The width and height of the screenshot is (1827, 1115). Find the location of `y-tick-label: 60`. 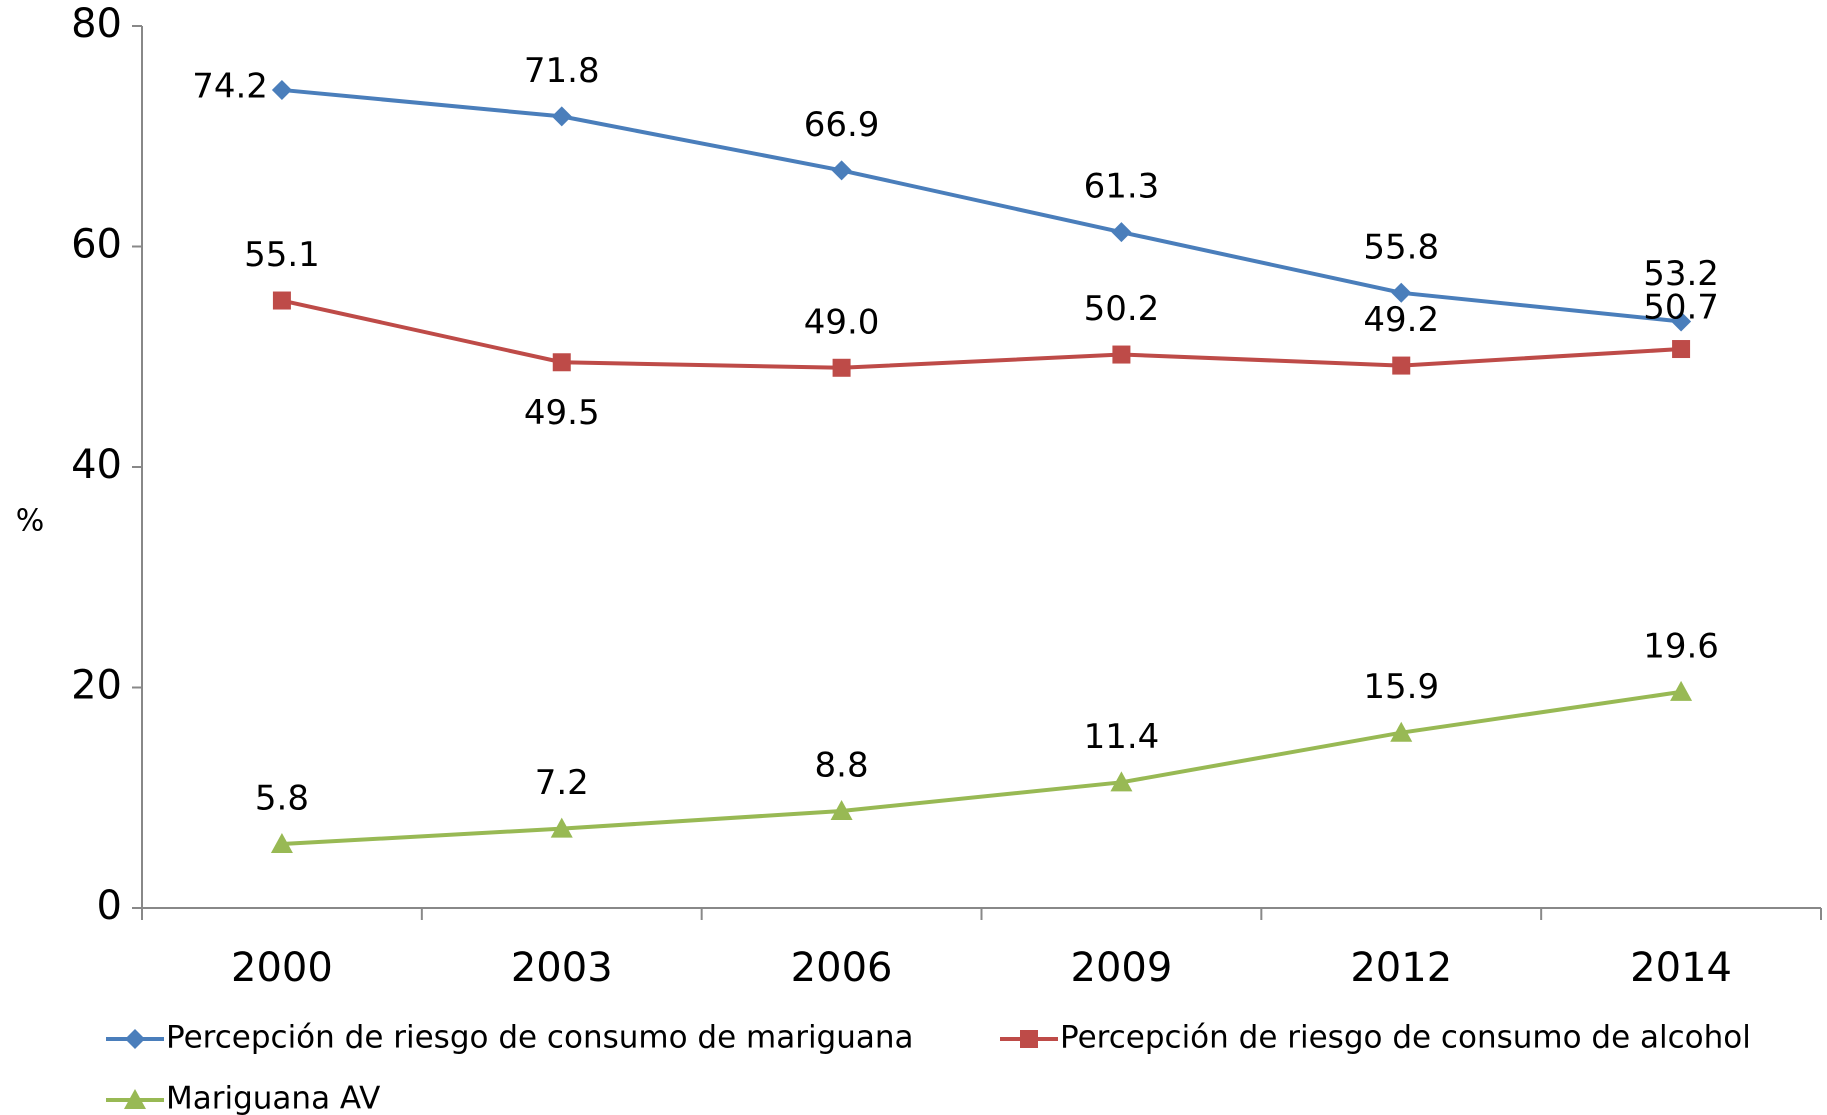

y-tick-label: 60 is located at coordinates (96, 245).